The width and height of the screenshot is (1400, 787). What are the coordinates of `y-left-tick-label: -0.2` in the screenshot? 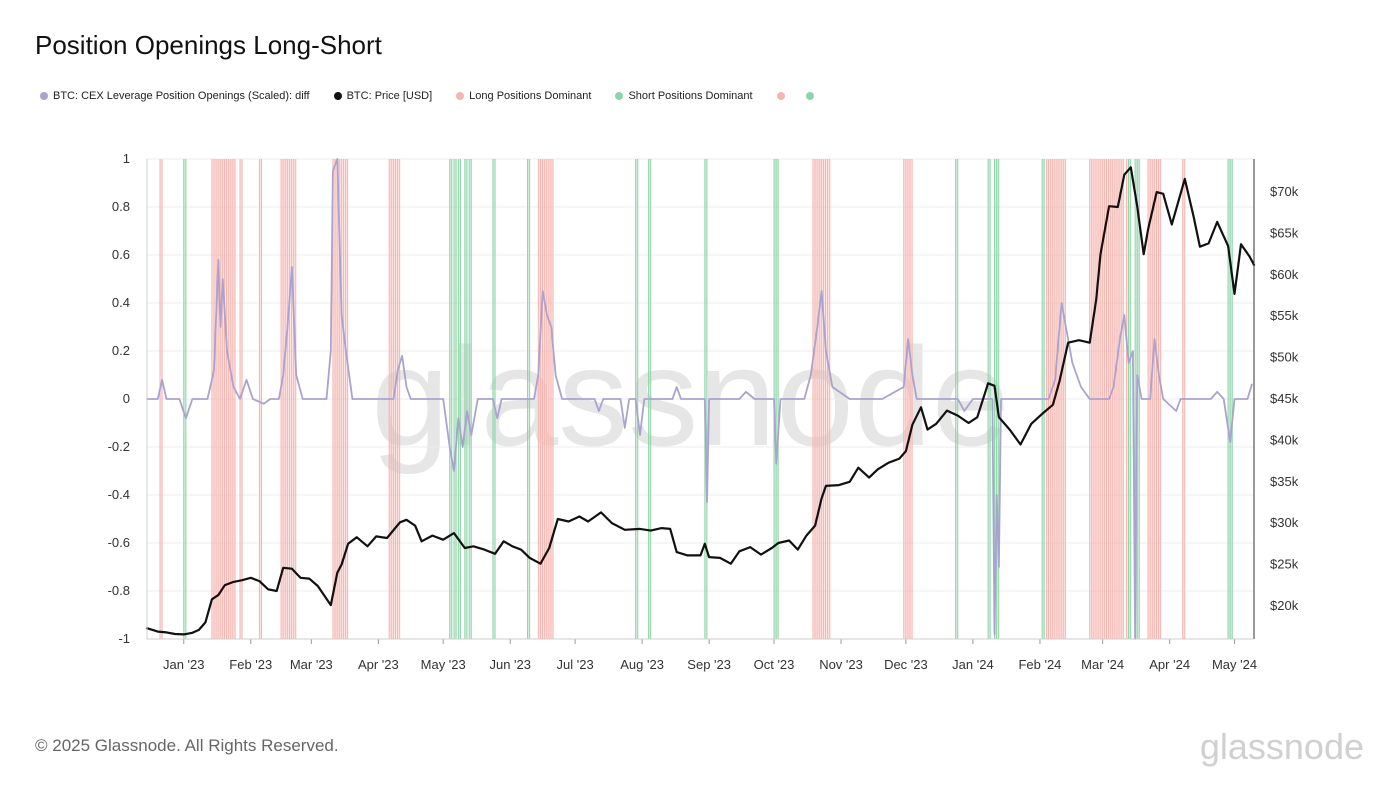 It's located at (119, 446).